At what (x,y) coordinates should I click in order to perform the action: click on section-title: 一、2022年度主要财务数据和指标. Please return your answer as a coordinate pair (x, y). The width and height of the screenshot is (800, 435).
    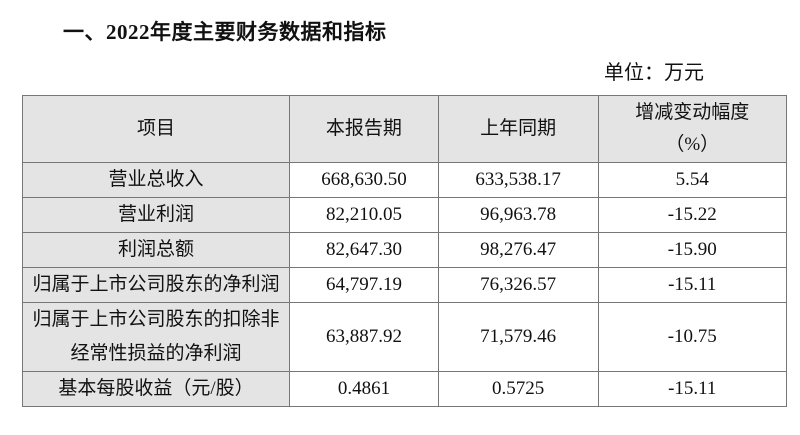
    Looking at the image, I should click on (225, 32).